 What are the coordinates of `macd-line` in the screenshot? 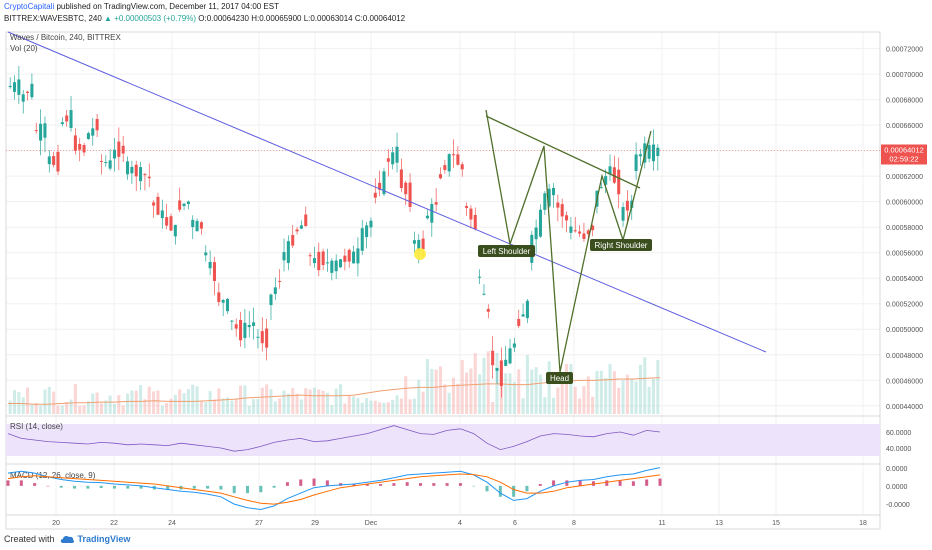 It's located at (334, 489).